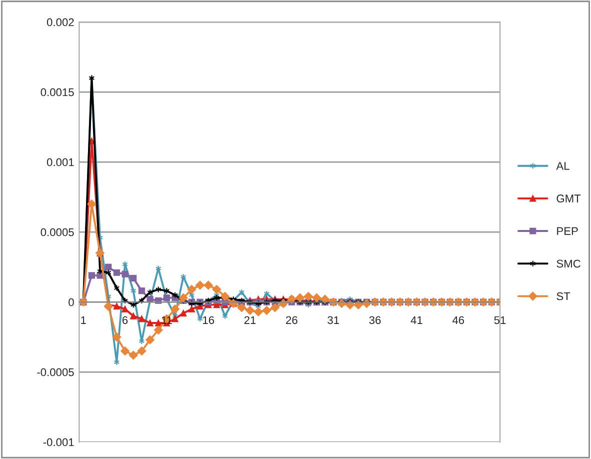  I want to click on x-tick-label: 21, so click(250, 320).